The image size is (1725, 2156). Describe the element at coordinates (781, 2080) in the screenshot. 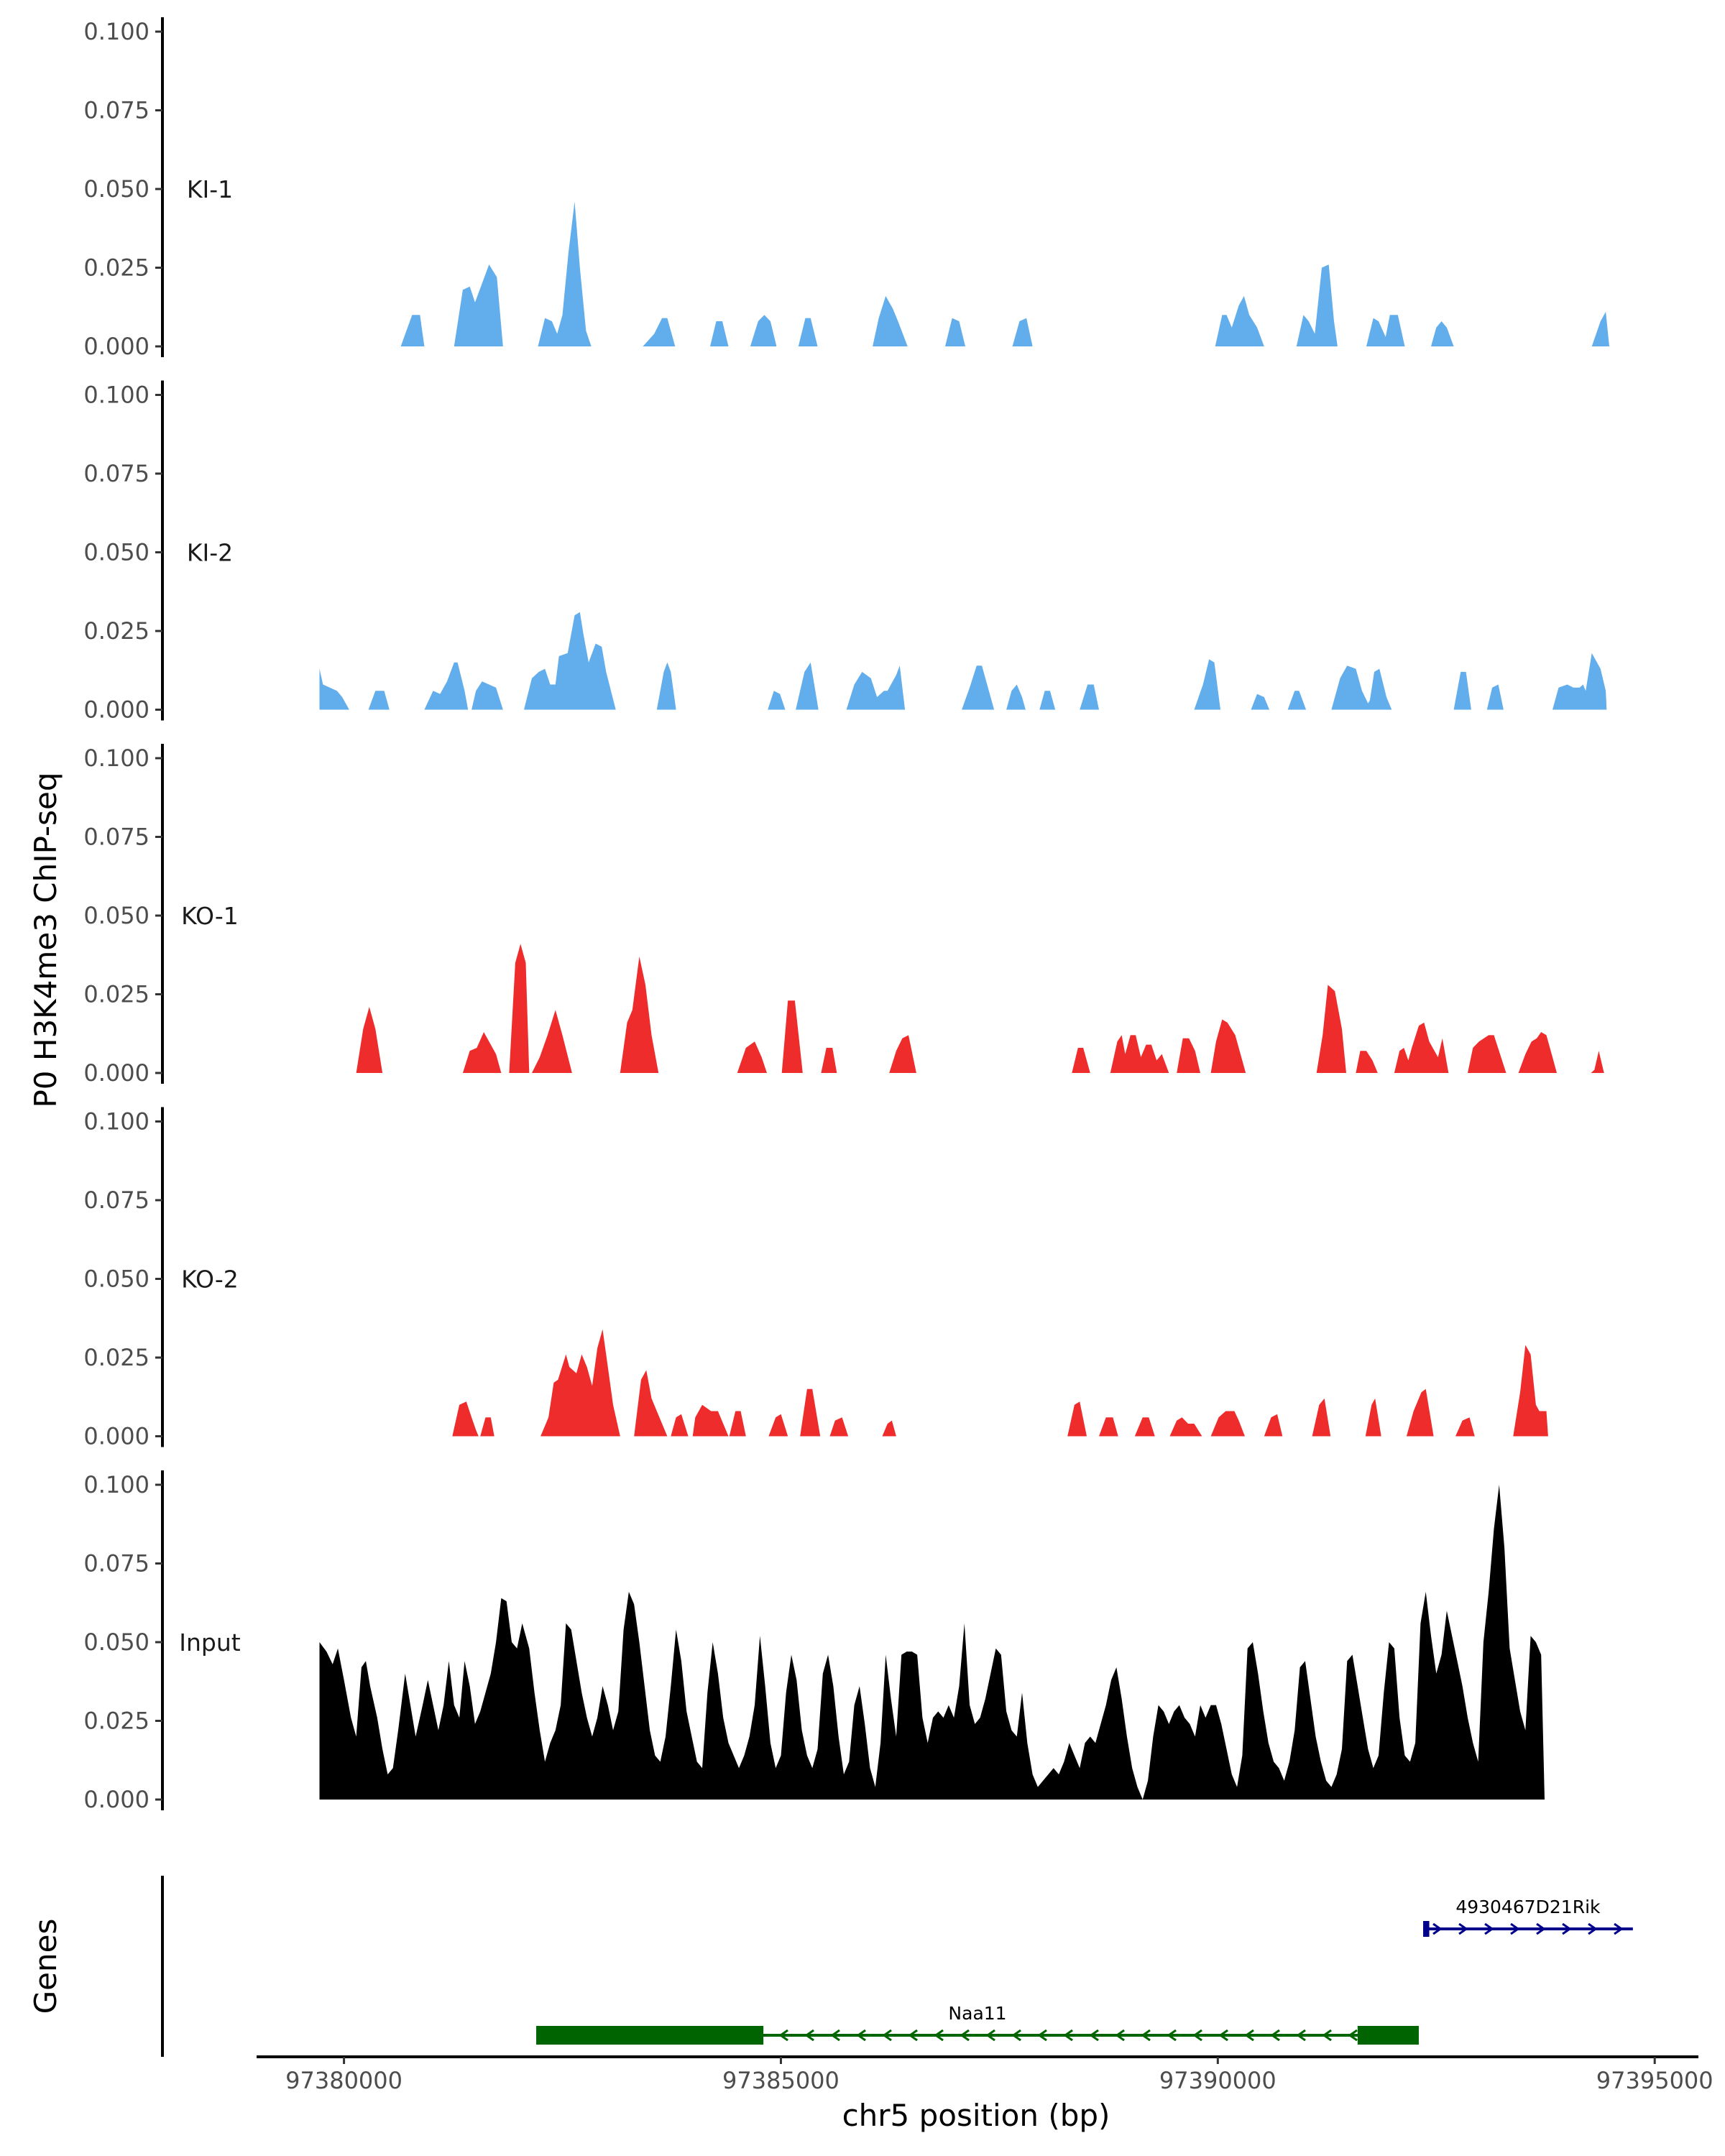

I see `x-tick-label: 97385000` at that location.